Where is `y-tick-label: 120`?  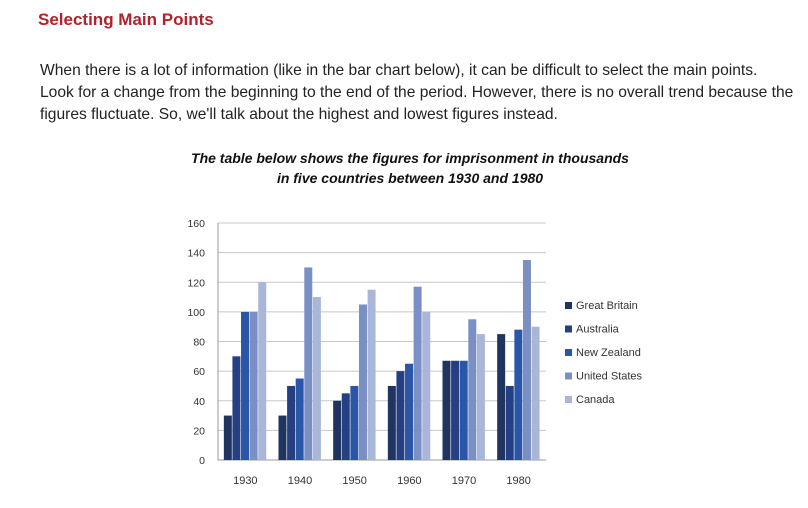
y-tick-label: 120 is located at coordinates (196, 283).